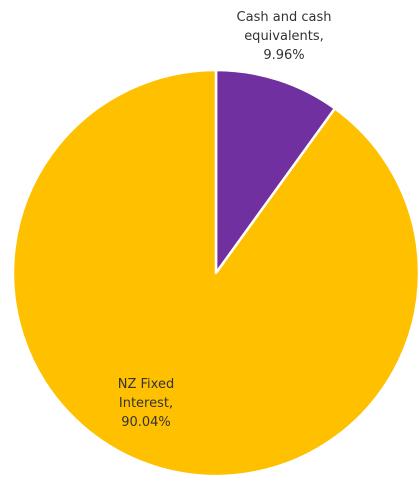 This screenshot has width=419, height=481. I want to click on slice-label-line: Interest,, so click(146, 403).